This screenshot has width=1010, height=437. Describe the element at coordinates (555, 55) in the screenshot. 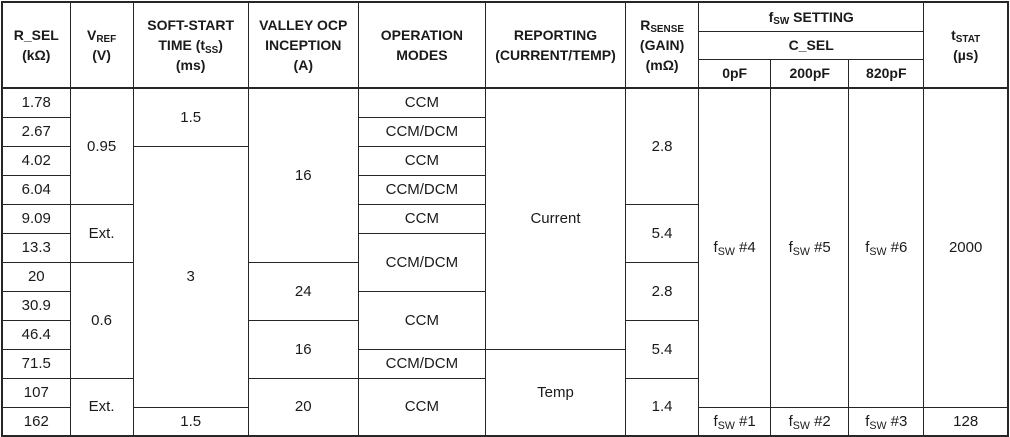

I see `col-header-reporting-line2: (CURRENT/TEMP)` at that location.